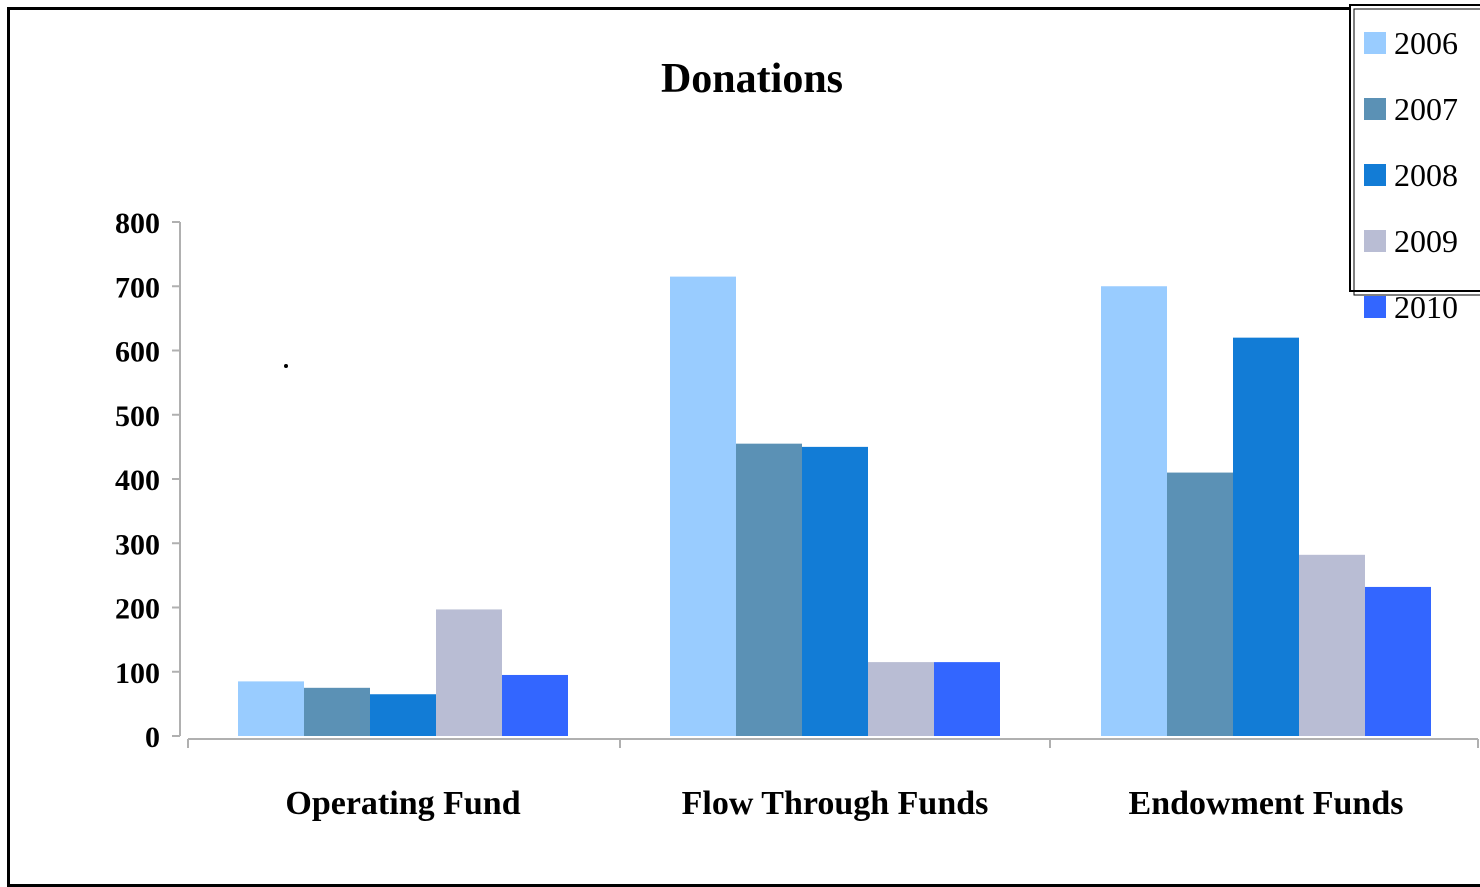 This screenshot has height=887, width=1480. Describe the element at coordinates (402, 803) in the screenshot. I see `x-category-label: Operating Fund` at that location.